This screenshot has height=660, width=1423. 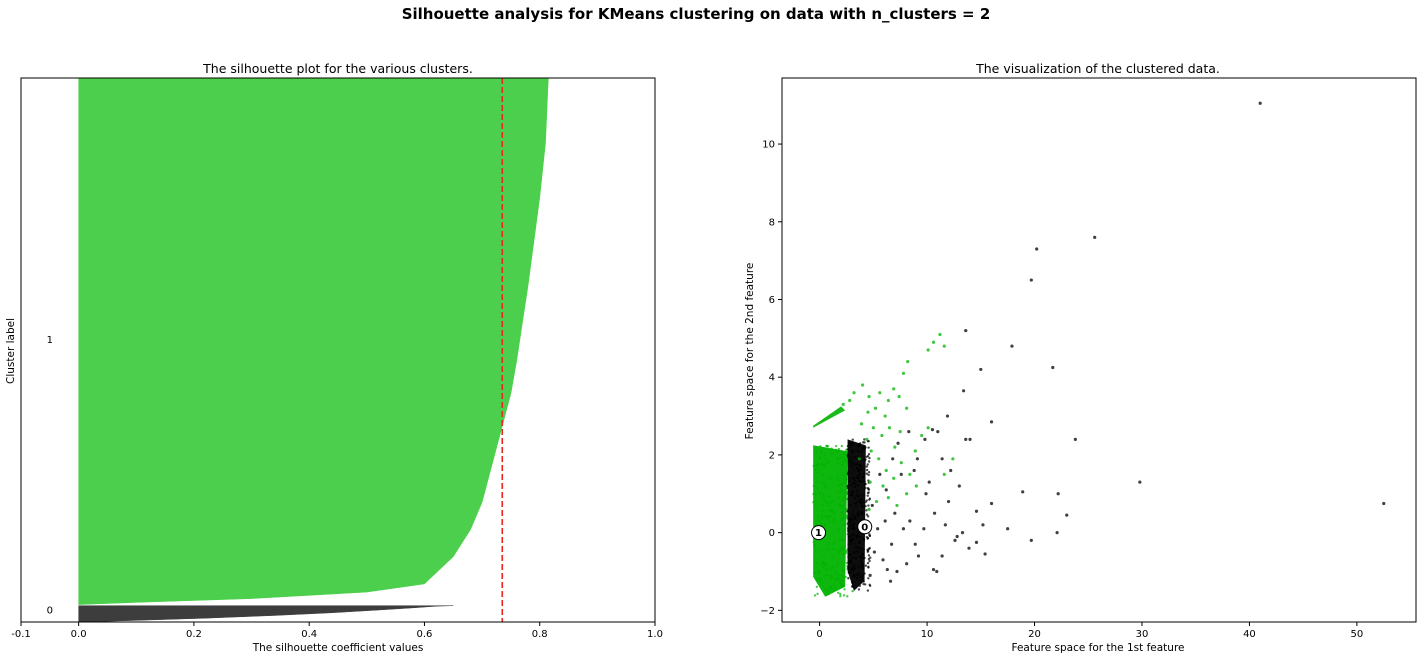 What do you see at coordinates (1034, 634) in the screenshot?
I see `scatter-x-tick-label: 20` at bounding box center [1034, 634].